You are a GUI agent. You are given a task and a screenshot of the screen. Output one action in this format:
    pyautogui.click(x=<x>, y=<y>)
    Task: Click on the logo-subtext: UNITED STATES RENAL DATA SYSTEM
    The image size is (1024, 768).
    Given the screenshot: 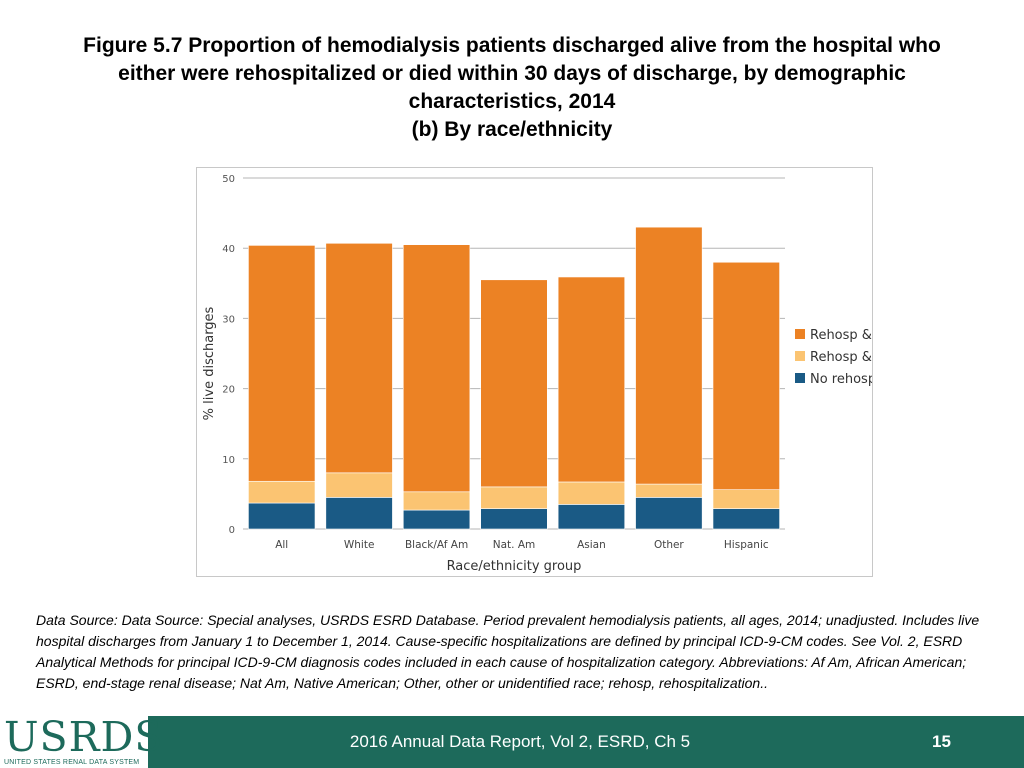 What is the action you would take?
    pyautogui.click(x=72, y=762)
    